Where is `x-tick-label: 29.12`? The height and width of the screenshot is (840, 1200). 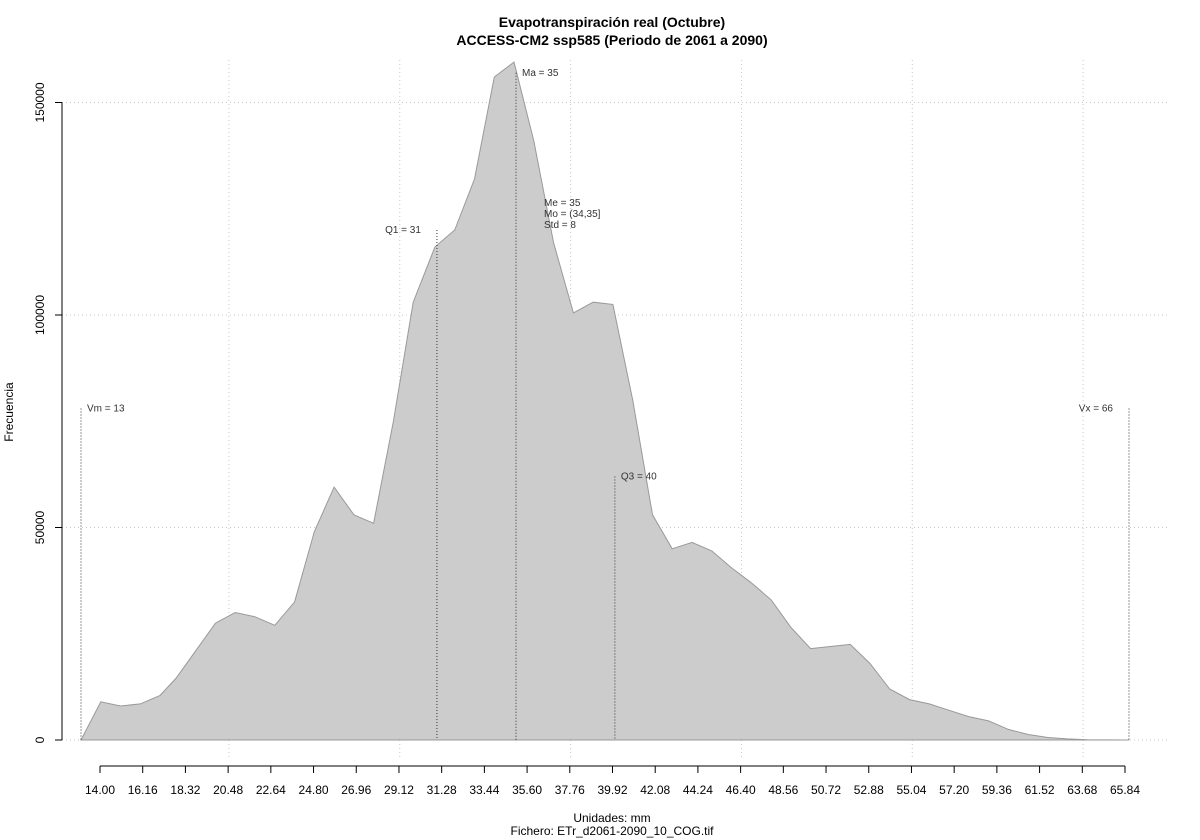 x-tick-label: 29.12 is located at coordinates (399, 790).